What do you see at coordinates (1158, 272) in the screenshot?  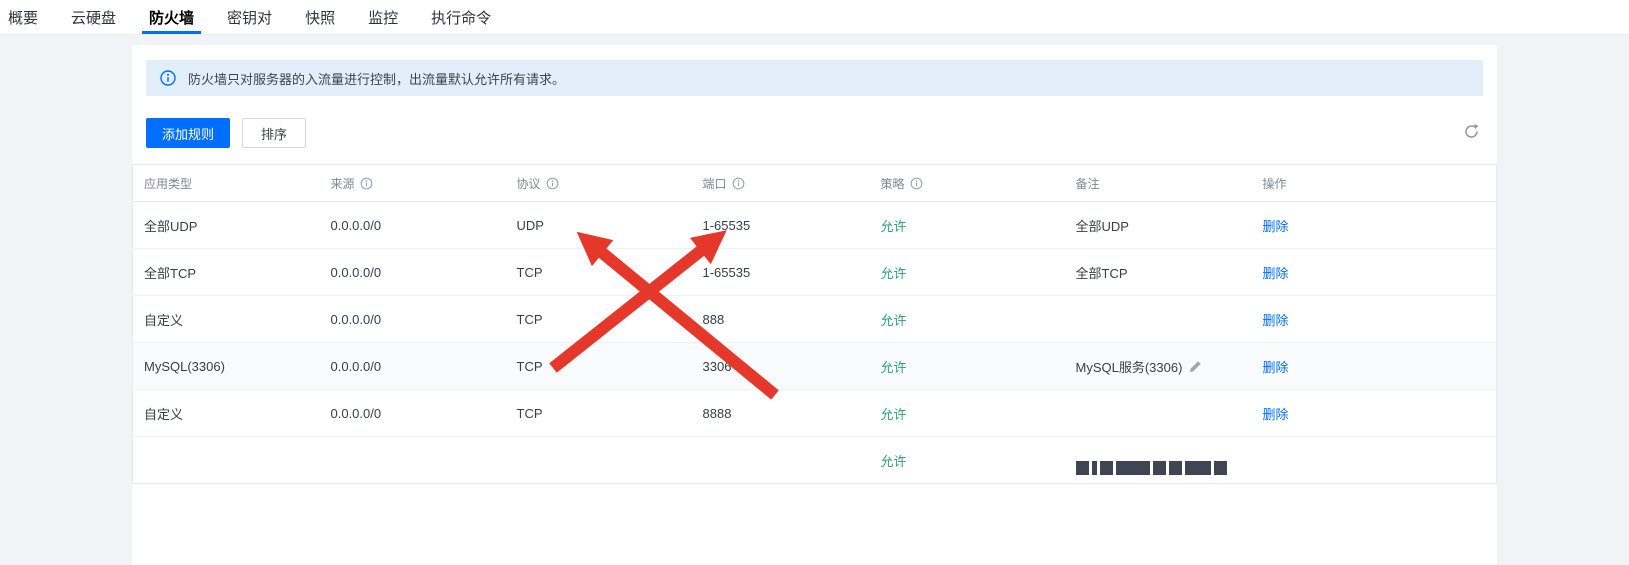 I see `cell-remark: 全部TCP` at bounding box center [1158, 272].